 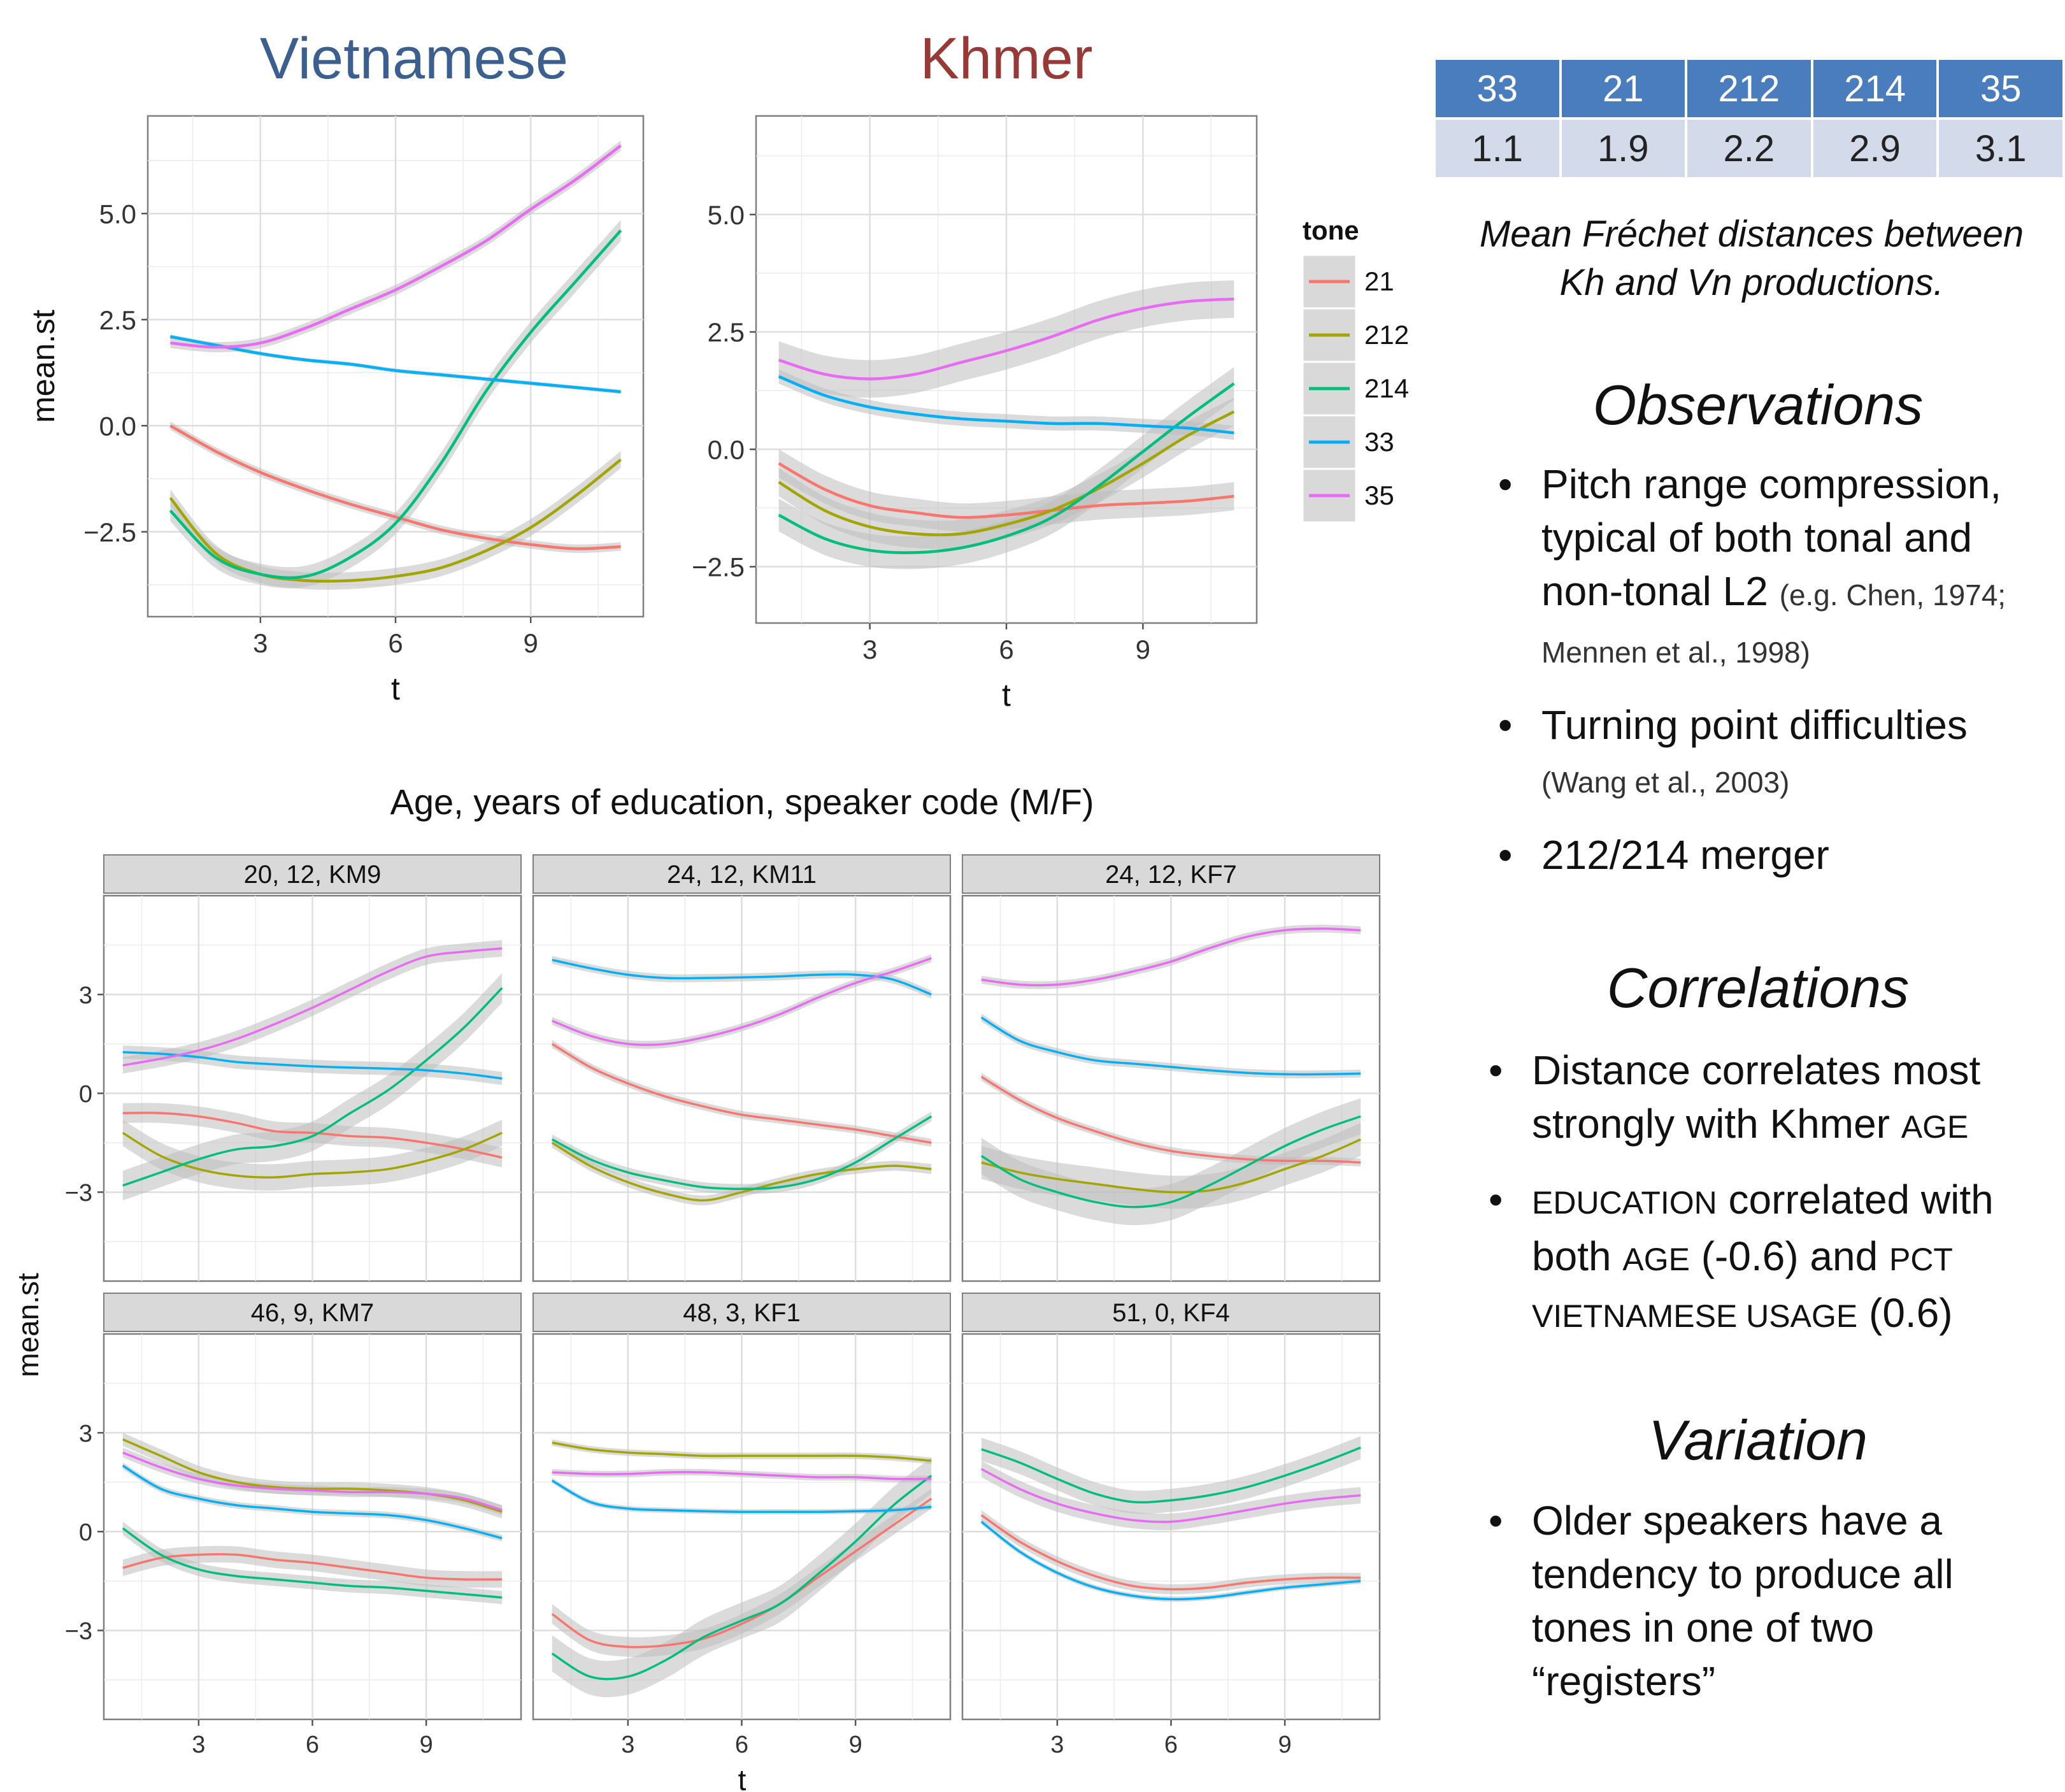 I want to click on observations-title: Observations, so click(x=1758, y=404).